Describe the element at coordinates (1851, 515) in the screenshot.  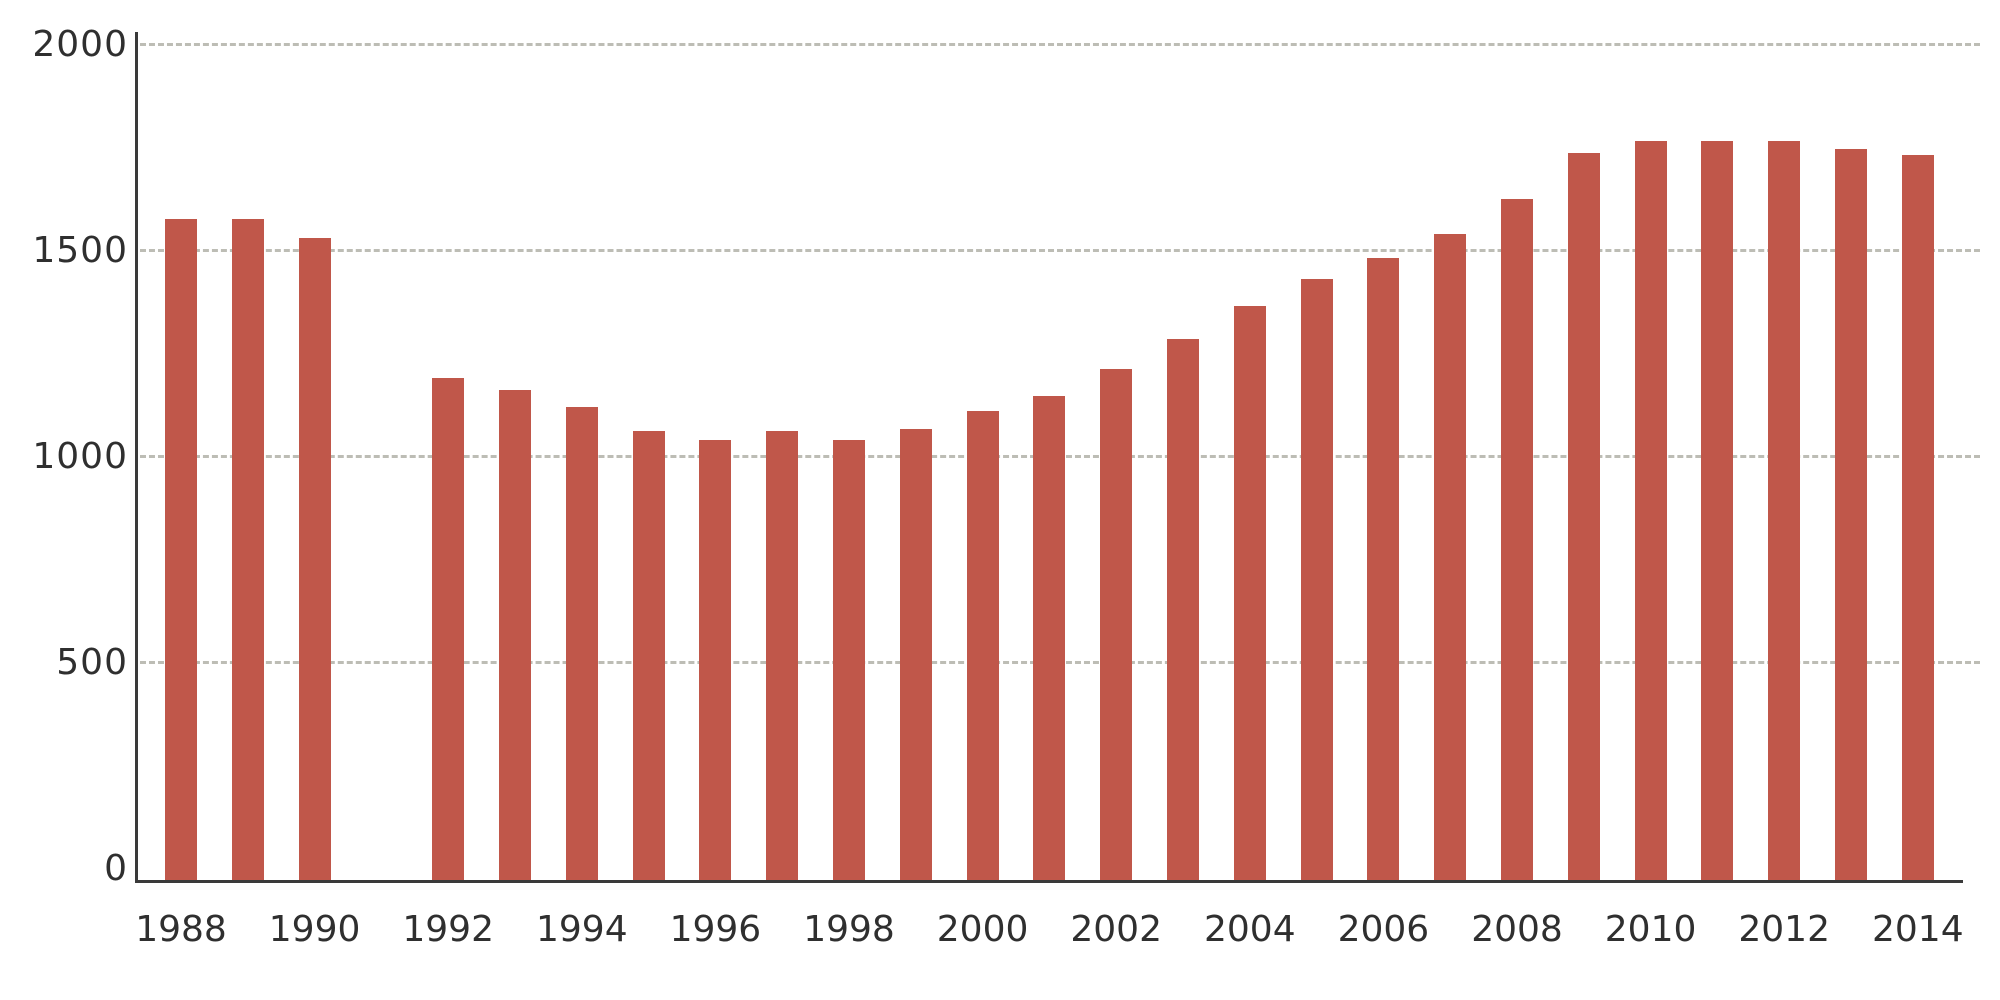
I see `bar-2013` at that location.